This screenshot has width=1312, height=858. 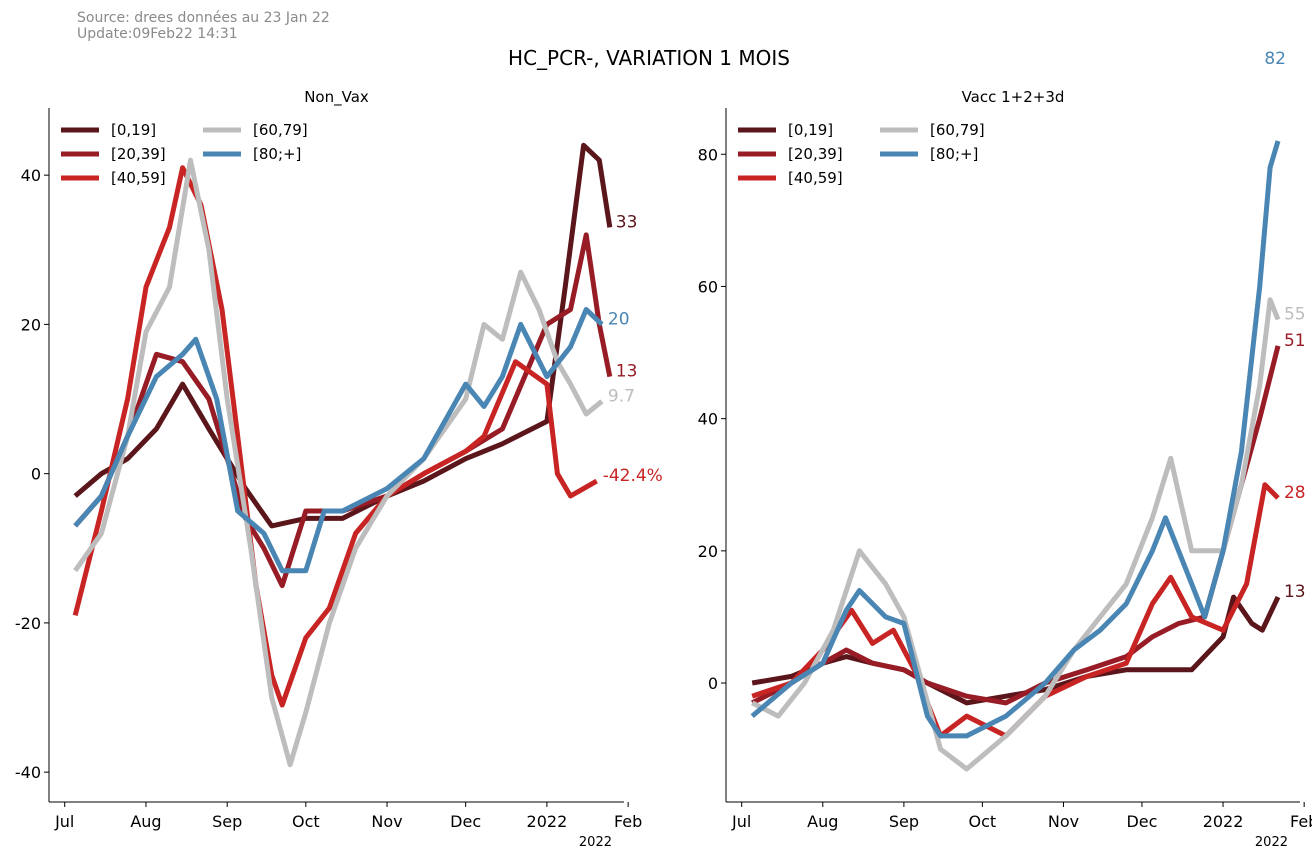 I want to click on series-end-label: 28, so click(x=1295, y=493).